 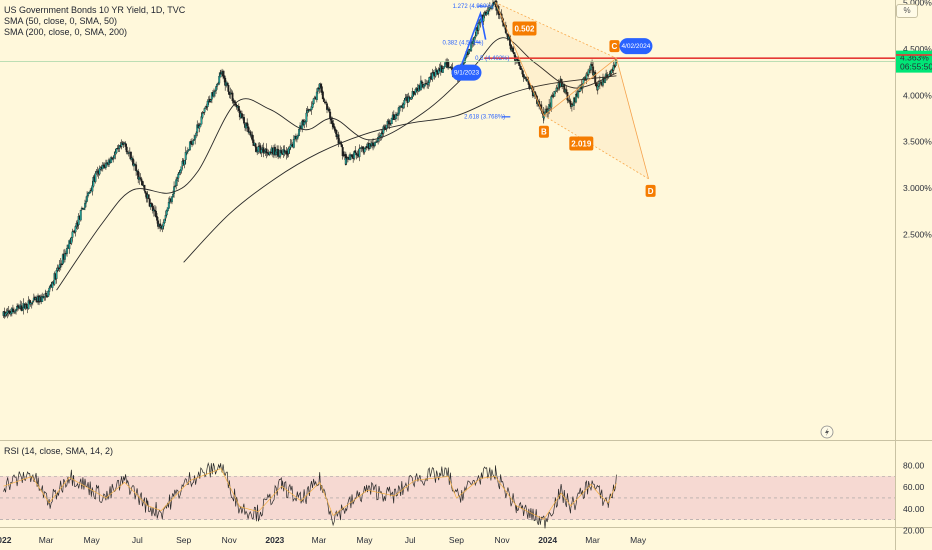 I want to click on y-tick-label: 3.500%, so click(x=917, y=142).